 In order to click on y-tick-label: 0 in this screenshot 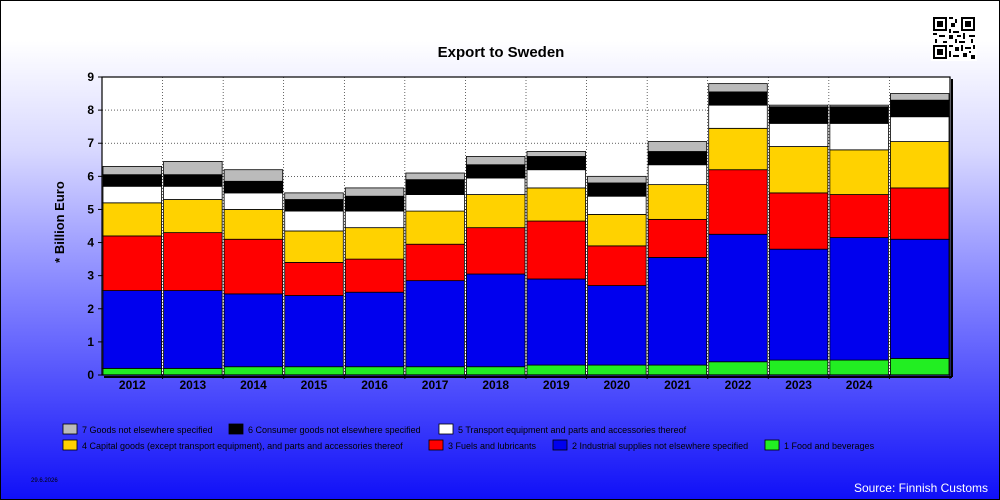, I will do `click(90, 375)`.